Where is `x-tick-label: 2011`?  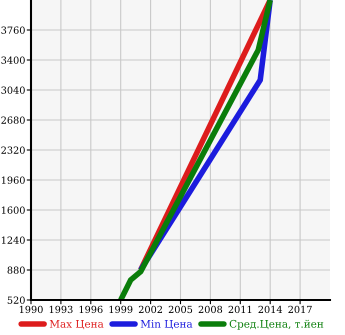
x-tick-label: 2011 is located at coordinates (240, 310).